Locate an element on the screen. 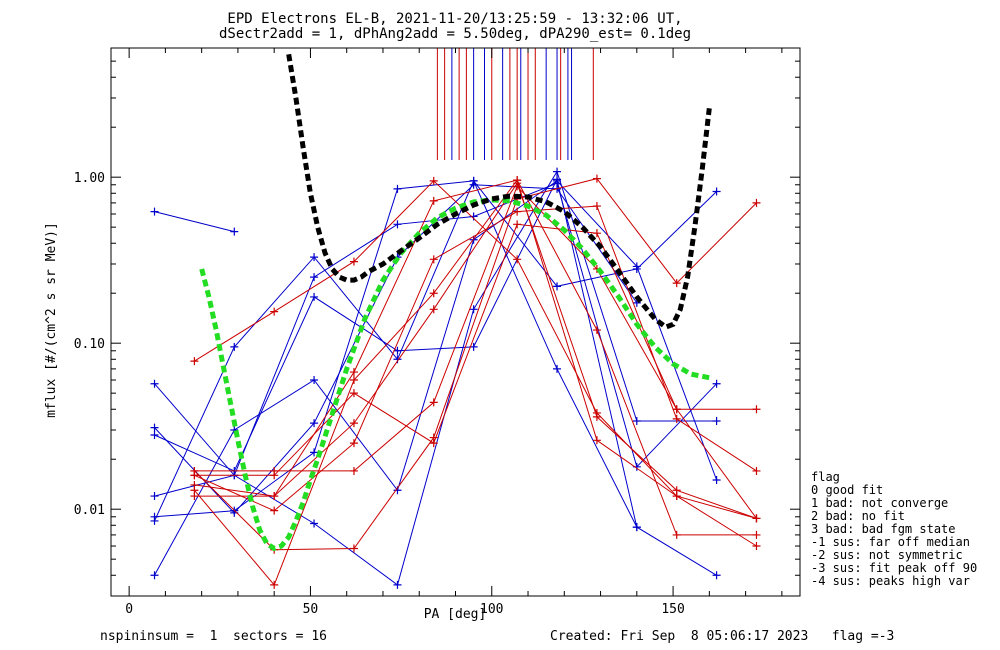  legend-item: 3 bad: bad fgm state is located at coordinates (883, 529).